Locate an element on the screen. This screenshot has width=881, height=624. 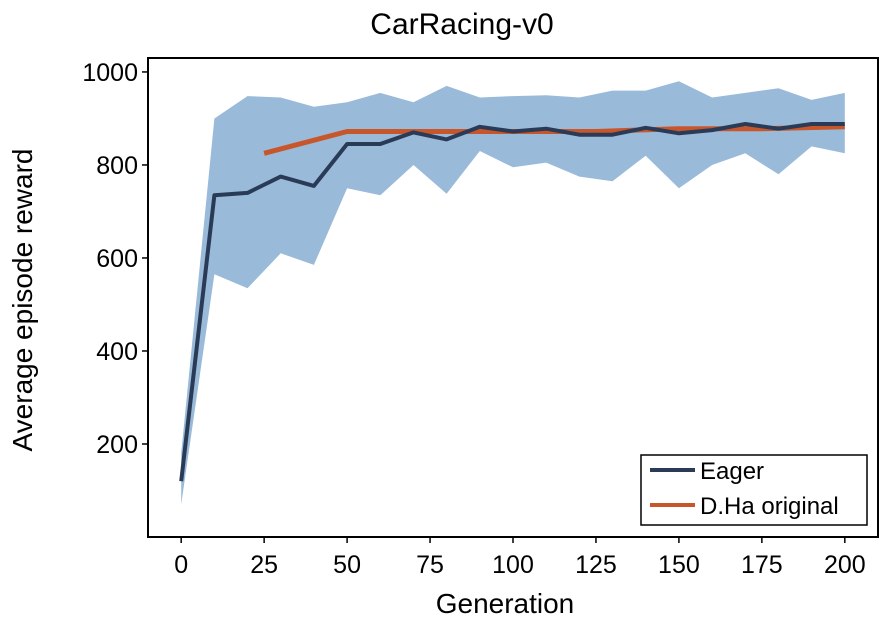
x-tick-label: 175 is located at coordinates (762, 565).